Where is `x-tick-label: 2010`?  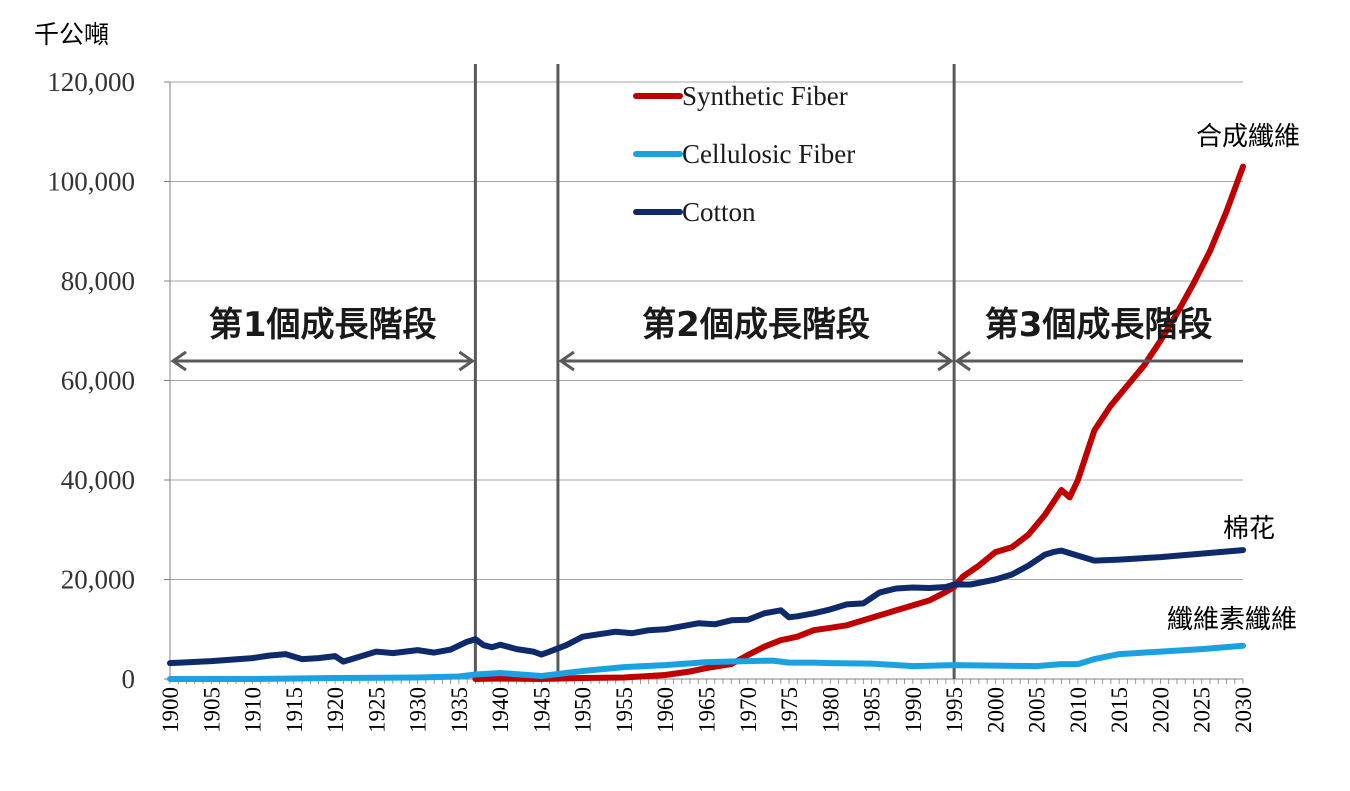
x-tick-label: 2010 is located at coordinates (1078, 710).